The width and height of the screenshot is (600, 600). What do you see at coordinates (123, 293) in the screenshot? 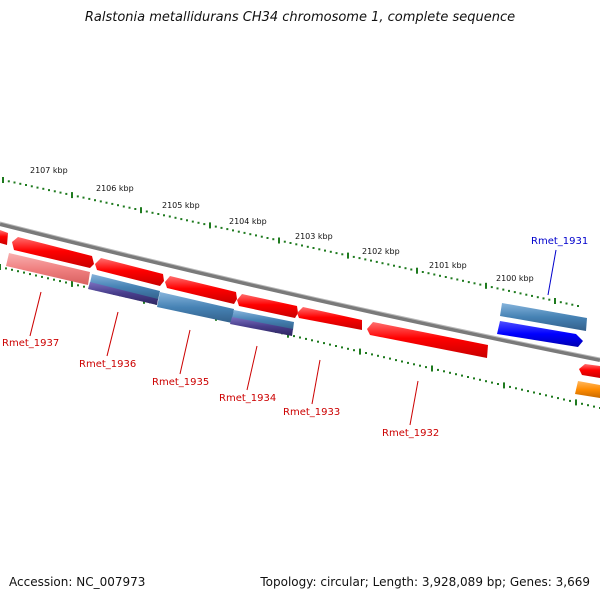
I see `gene-feature-rmet1936-slate` at bounding box center [123, 293].